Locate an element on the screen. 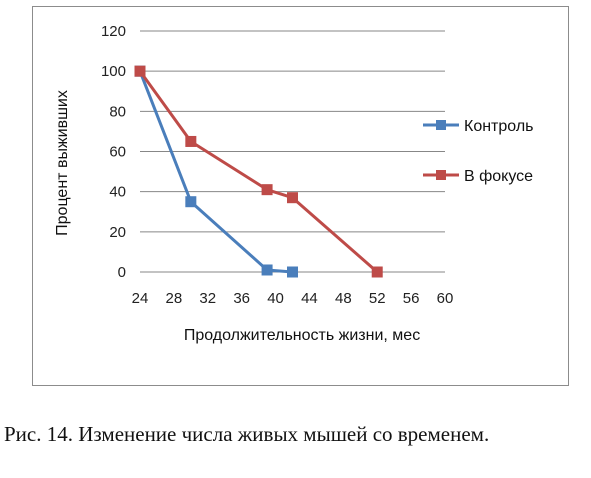 This screenshot has width=591, height=478. x-tick-label: 56 is located at coordinates (411, 298).